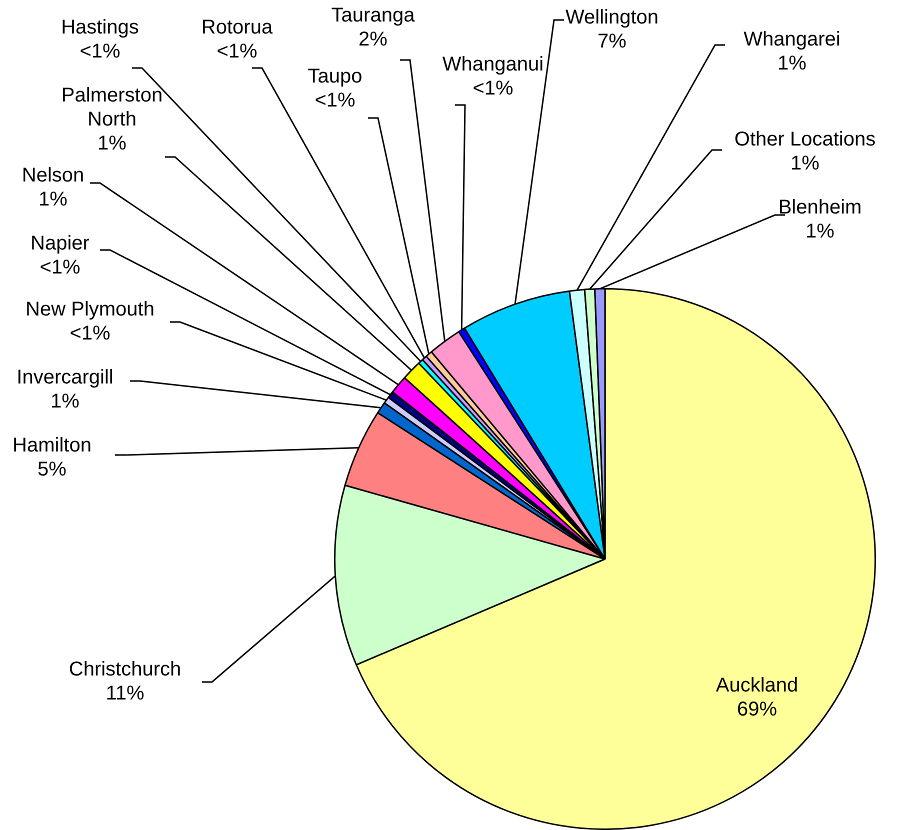 The height and width of the screenshot is (830, 904). What do you see at coordinates (792, 39) in the screenshot?
I see `slice-label: Whangarei` at bounding box center [792, 39].